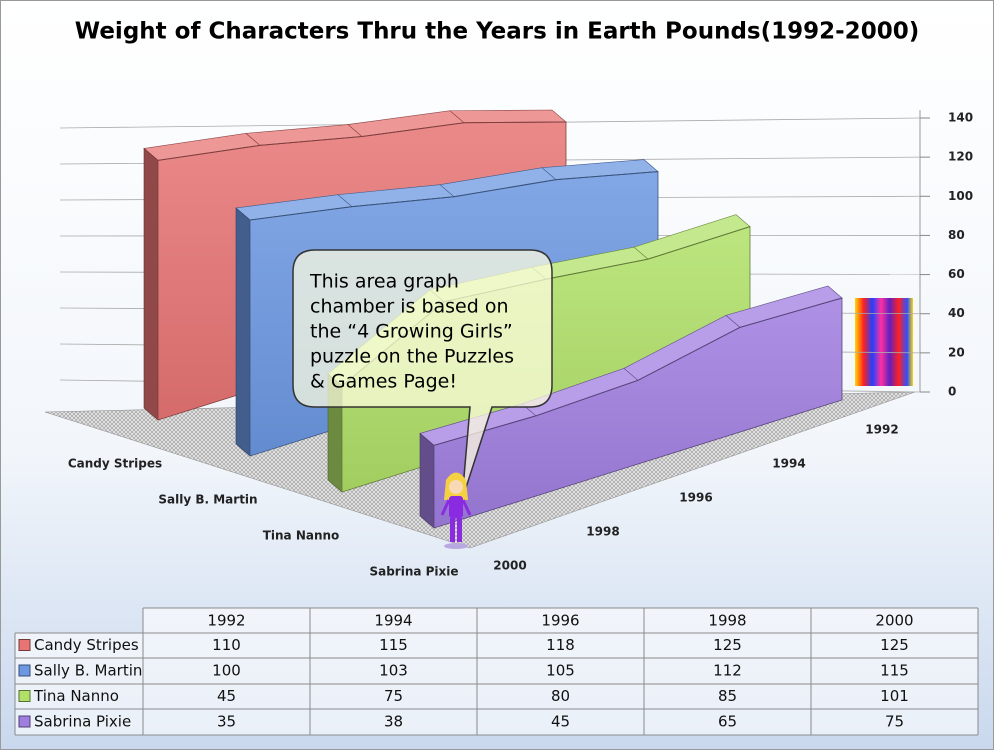  I want to click on table-value: 103, so click(393, 671).